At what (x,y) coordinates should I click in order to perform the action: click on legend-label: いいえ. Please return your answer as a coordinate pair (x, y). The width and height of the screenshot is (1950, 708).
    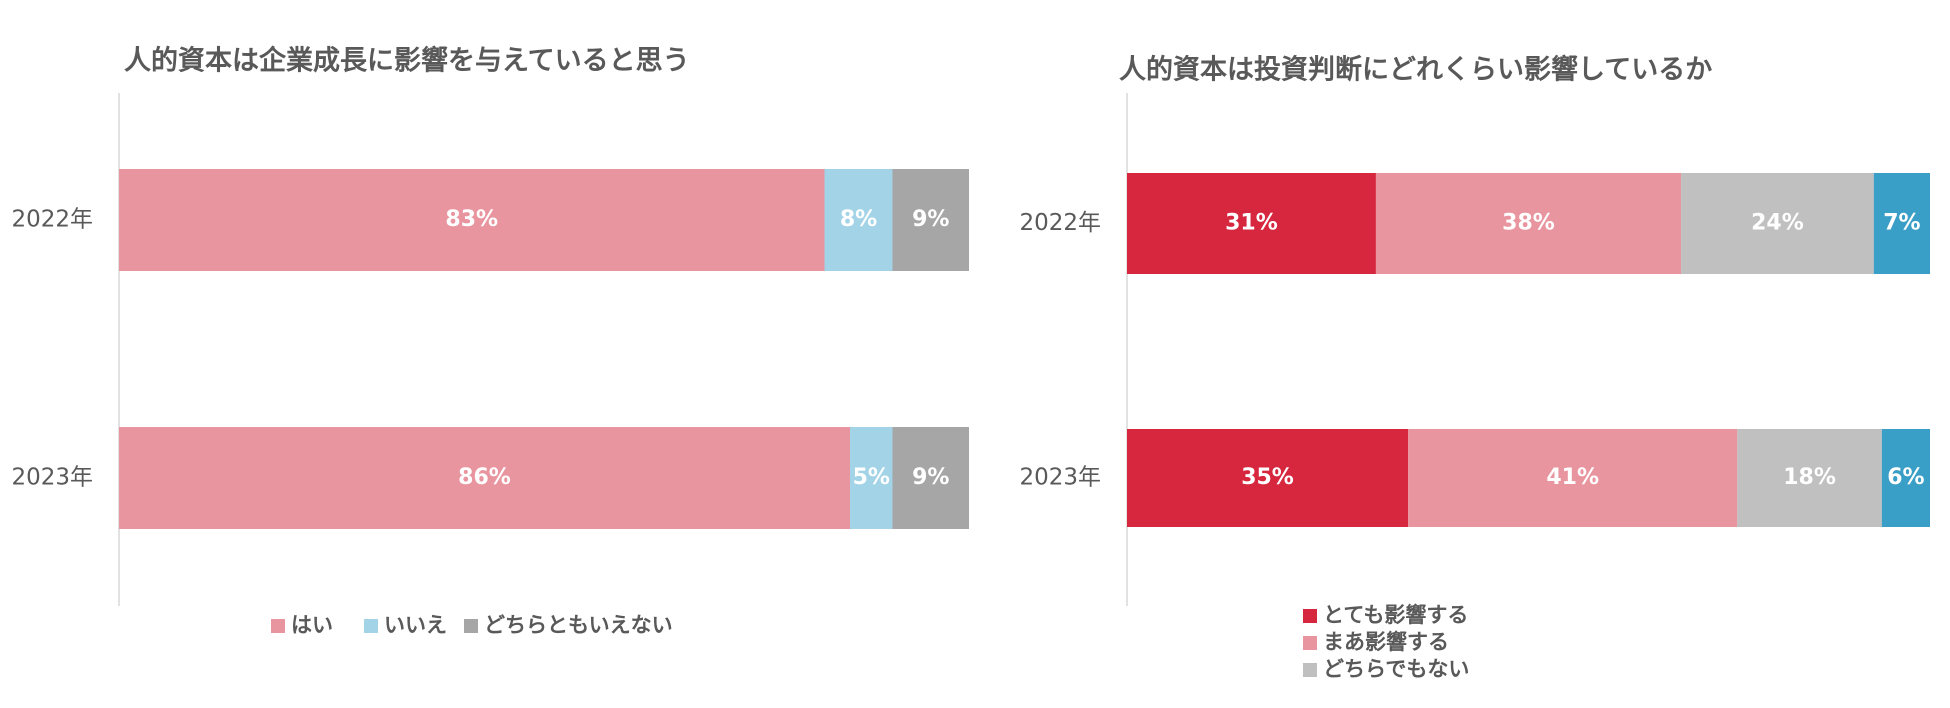
    Looking at the image, I should click on (415, 625).